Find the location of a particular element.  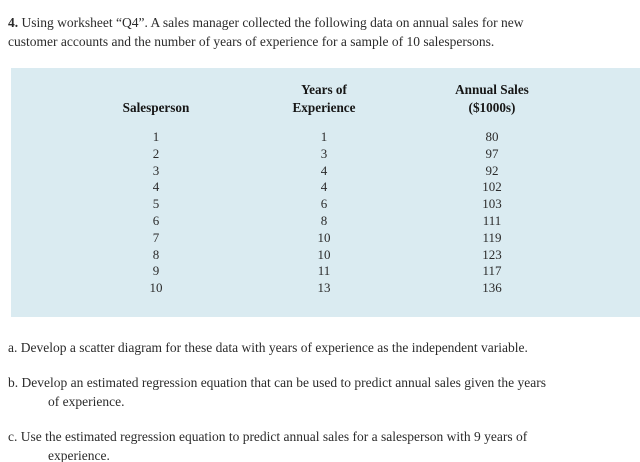

cell-salesperson: 1 is located at coordinates (156, 136).